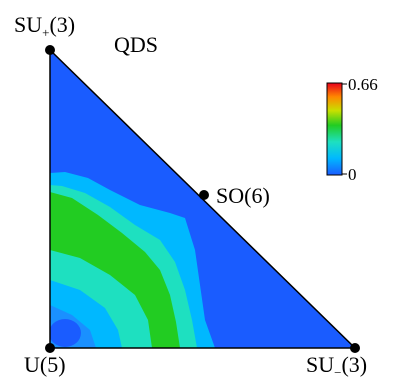 This screenshot has height=379, width=396. I want to click on chart-title: QDS, so click(136, 44).